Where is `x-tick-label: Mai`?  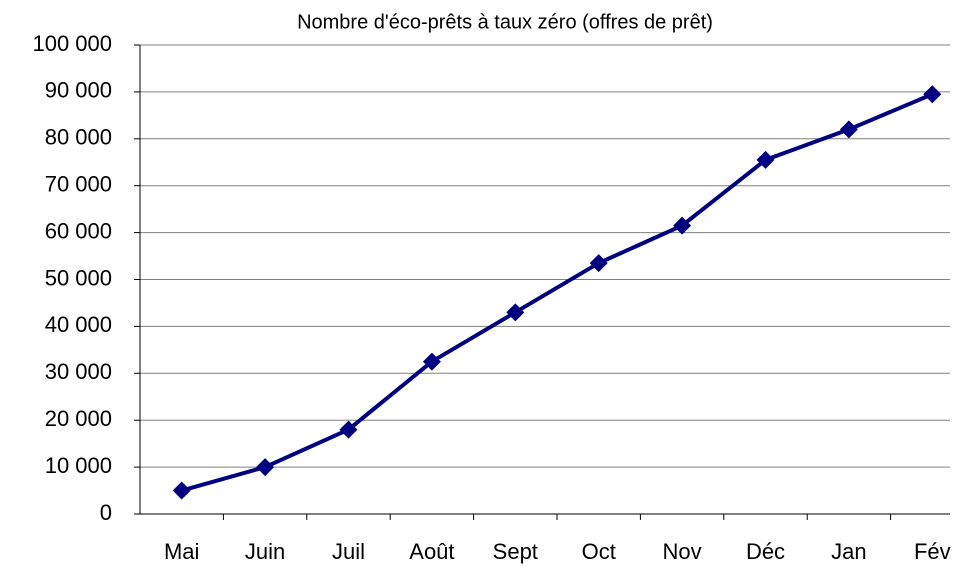
x-tick-label: Mai is located at coordinates (181, 551).